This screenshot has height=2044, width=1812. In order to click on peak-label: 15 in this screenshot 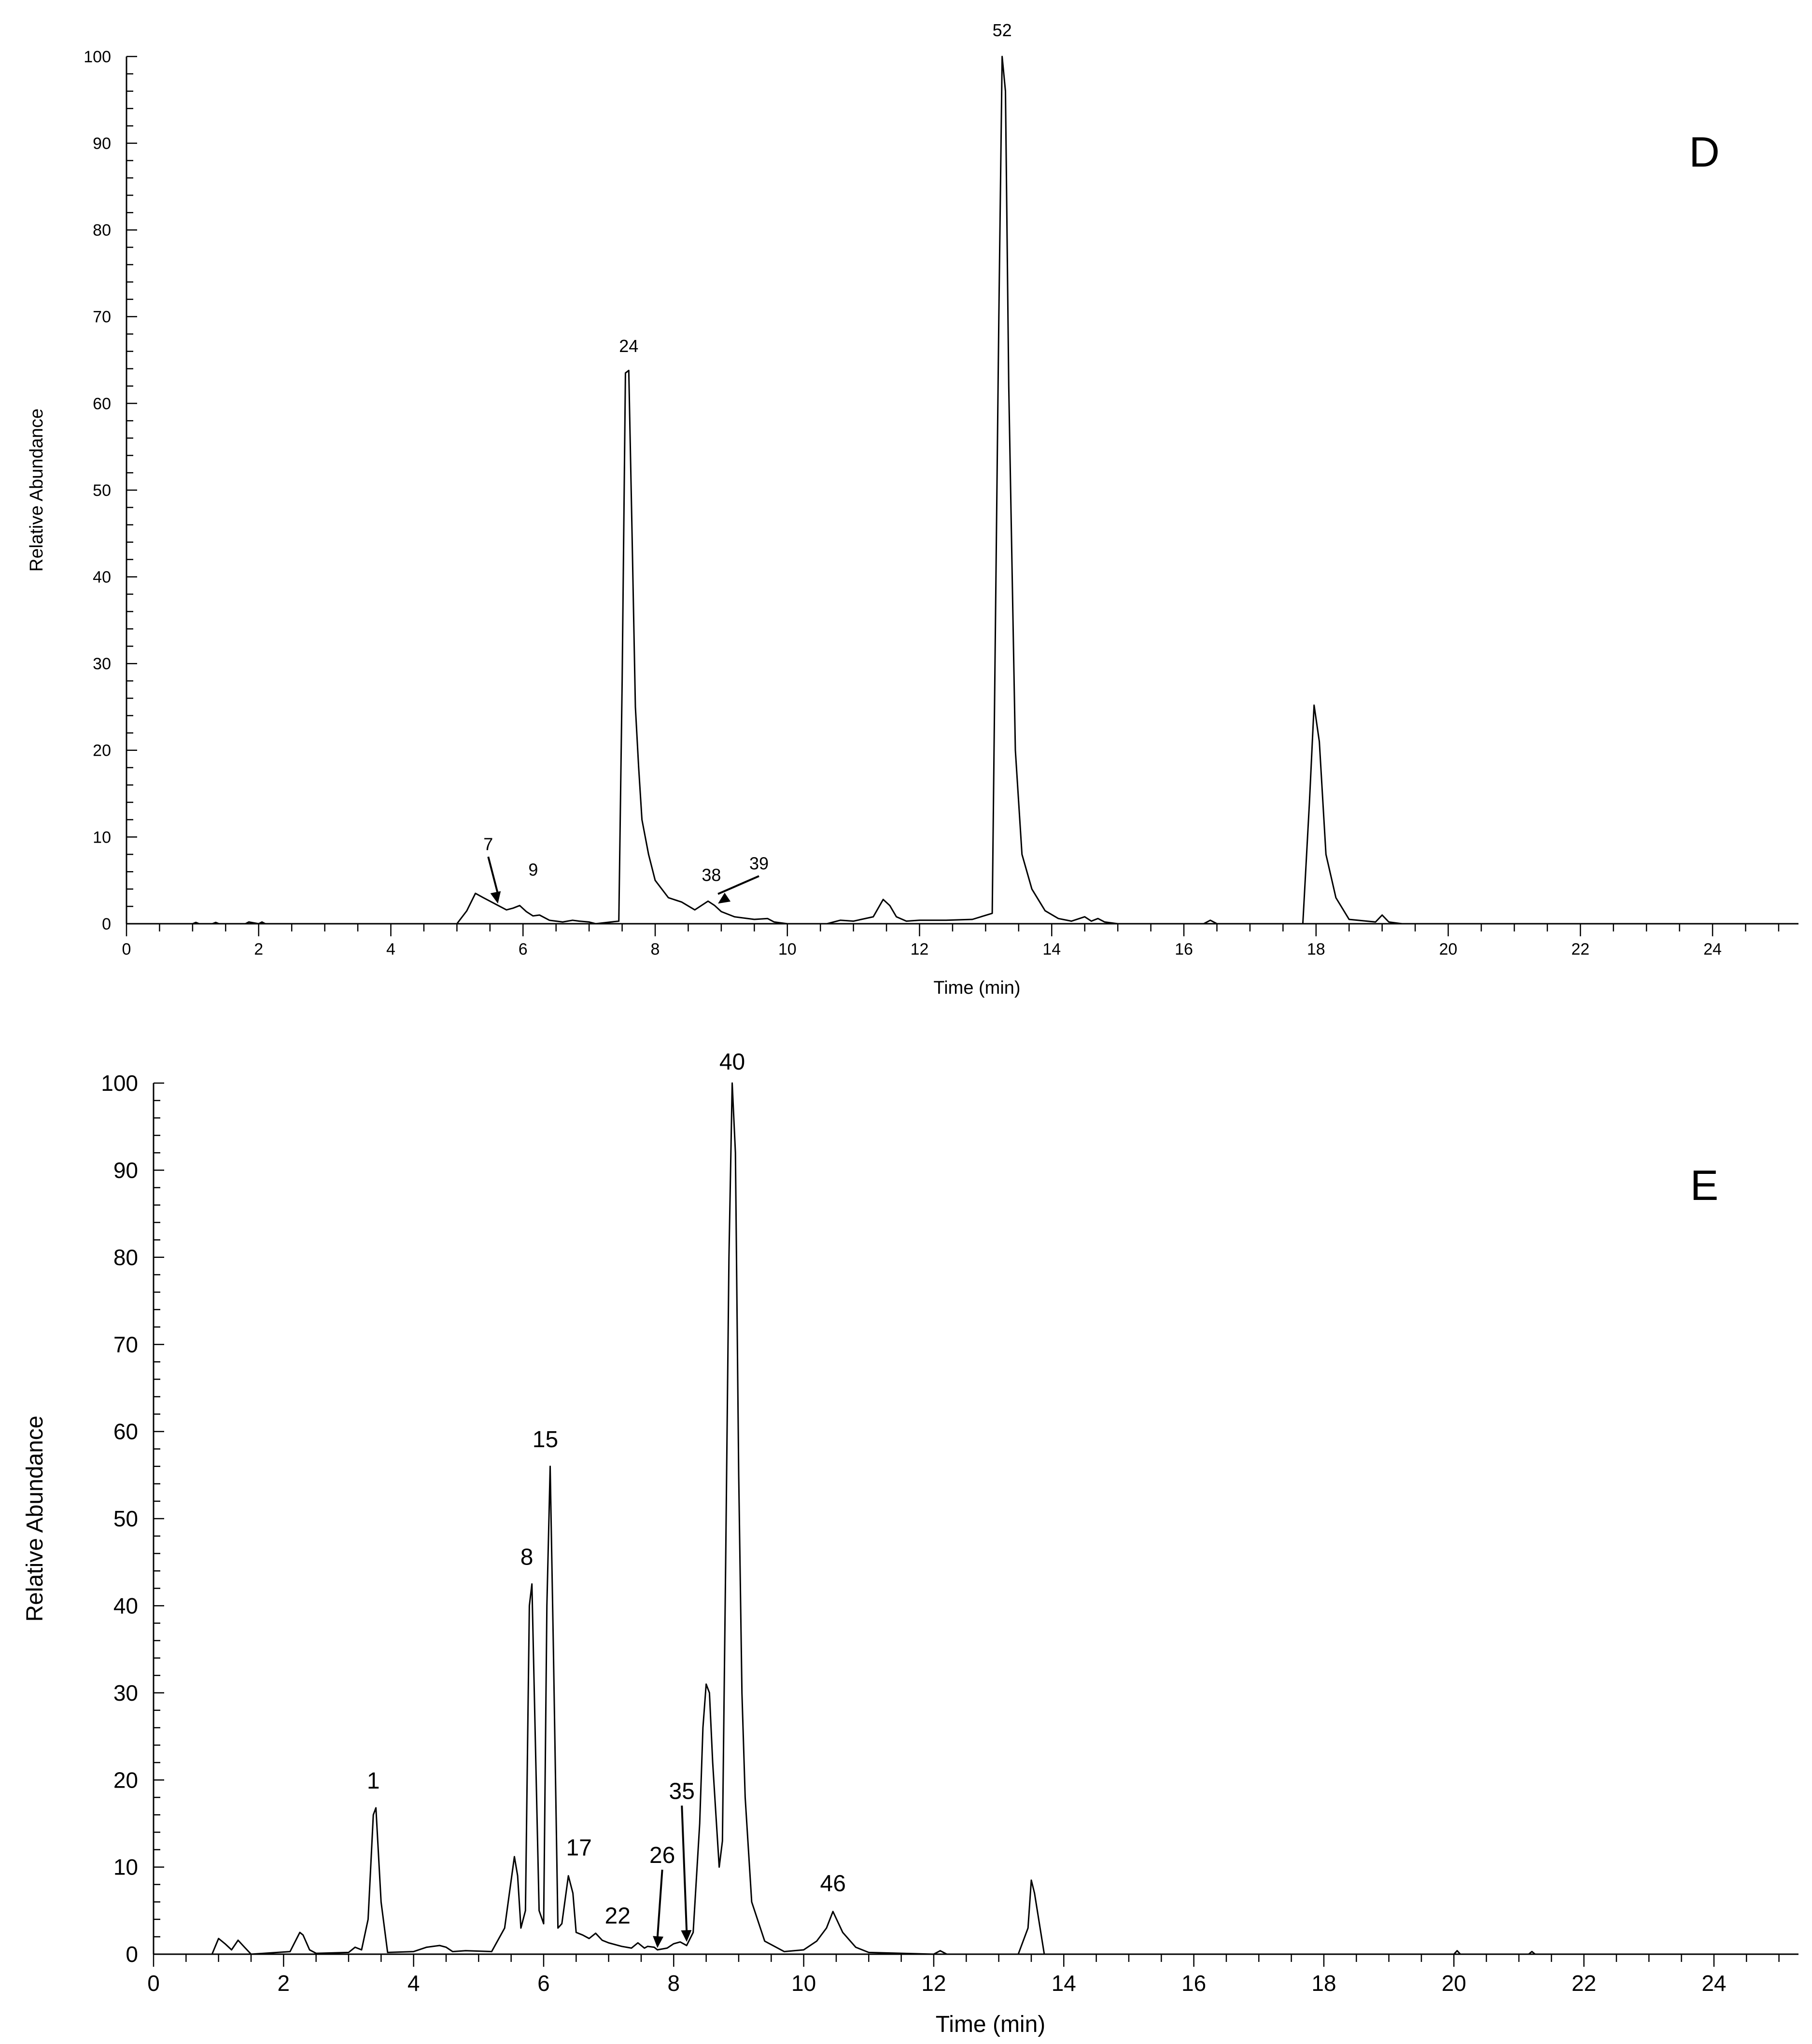, I will do `click(546, 1440)`.